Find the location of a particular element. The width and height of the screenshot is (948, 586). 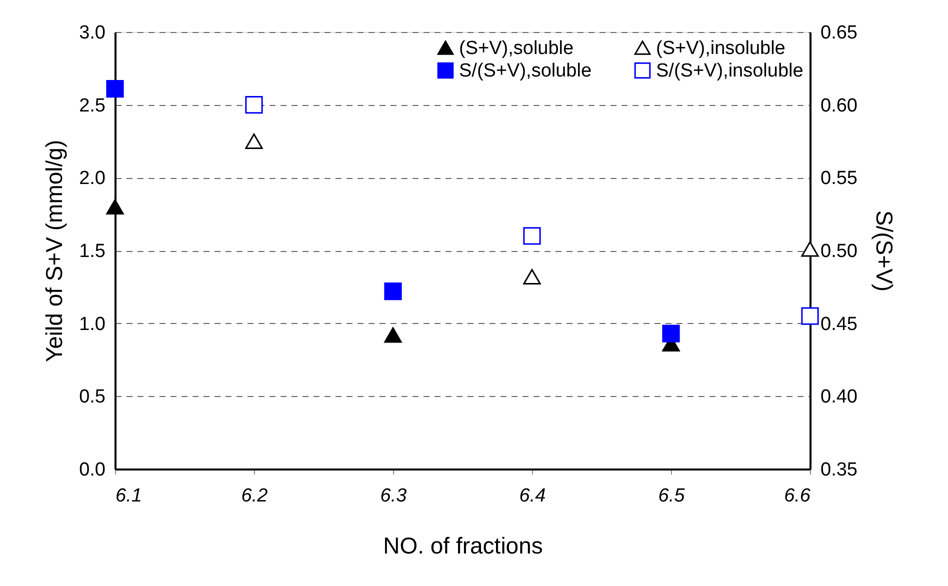

x-tick-label: 6.1 is located at coordinates (129, 496).